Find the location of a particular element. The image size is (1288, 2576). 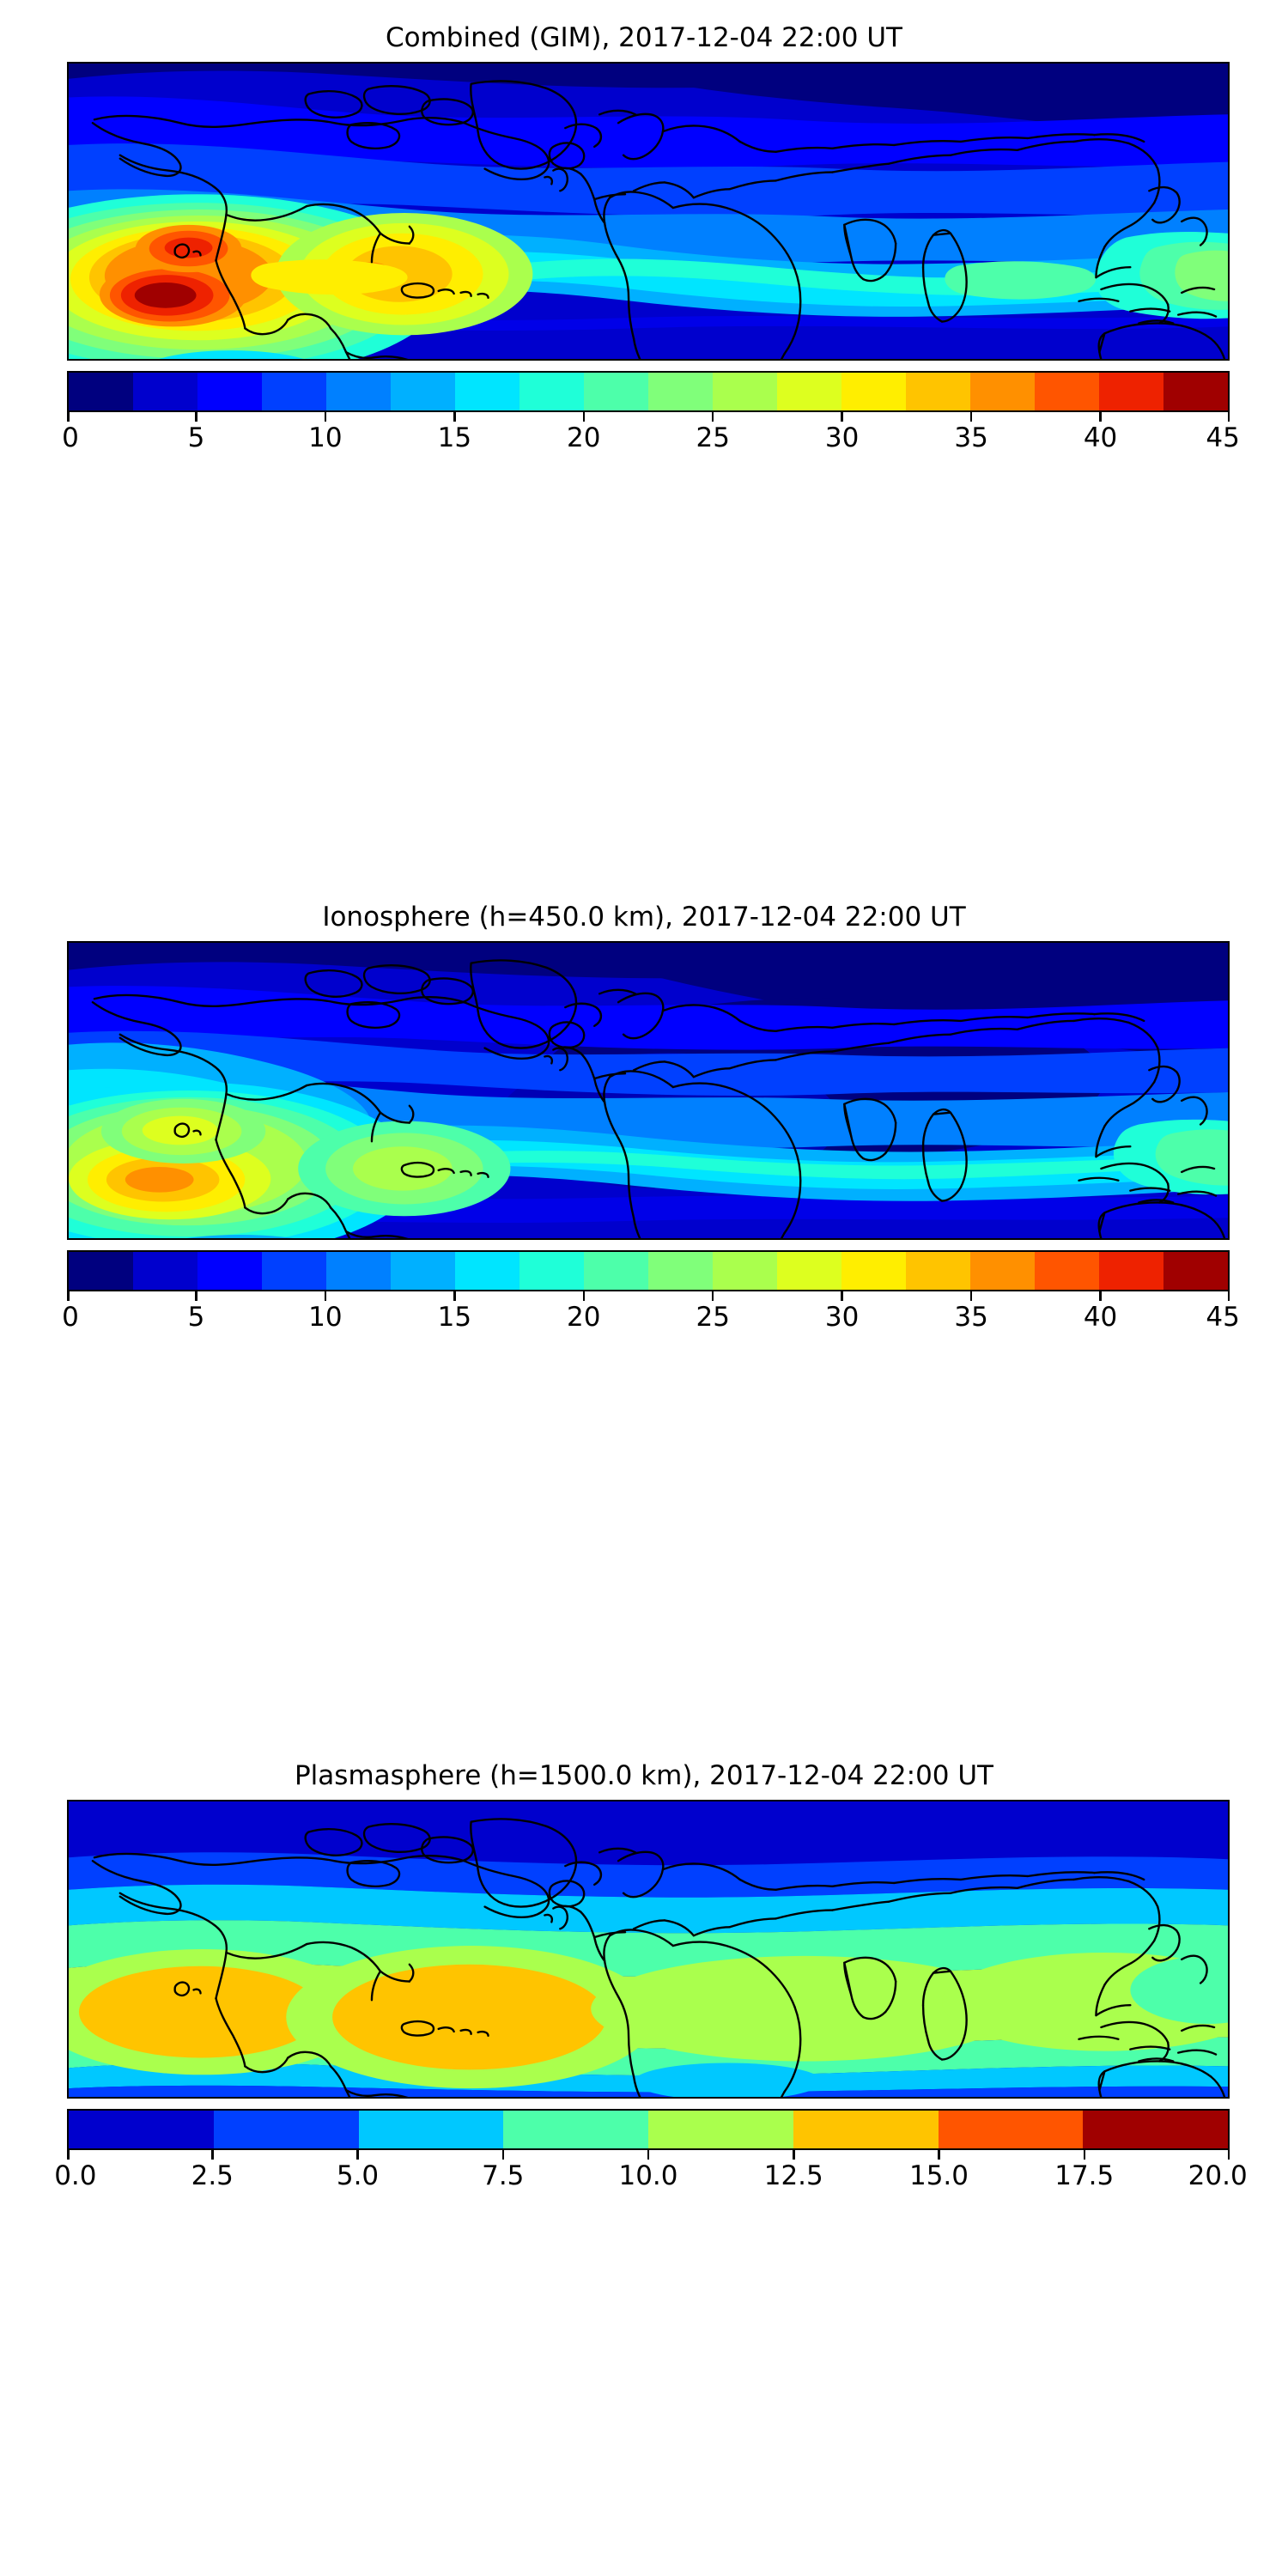

colorbar-ticks-plasmasphere is located at coordinates (649, 2155).